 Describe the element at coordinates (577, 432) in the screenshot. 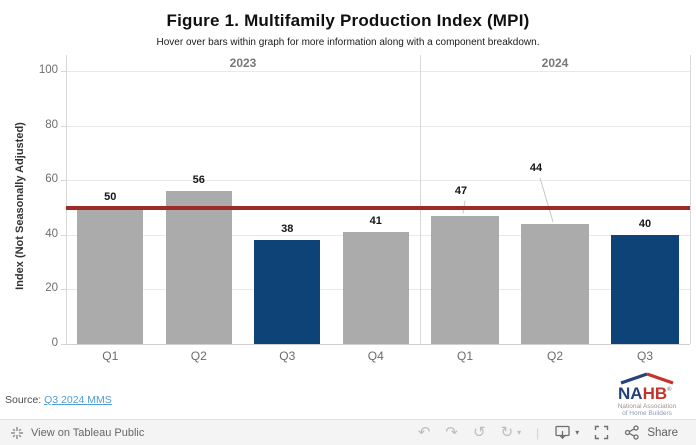

I see `download-caret-icon: ▾` at that location.